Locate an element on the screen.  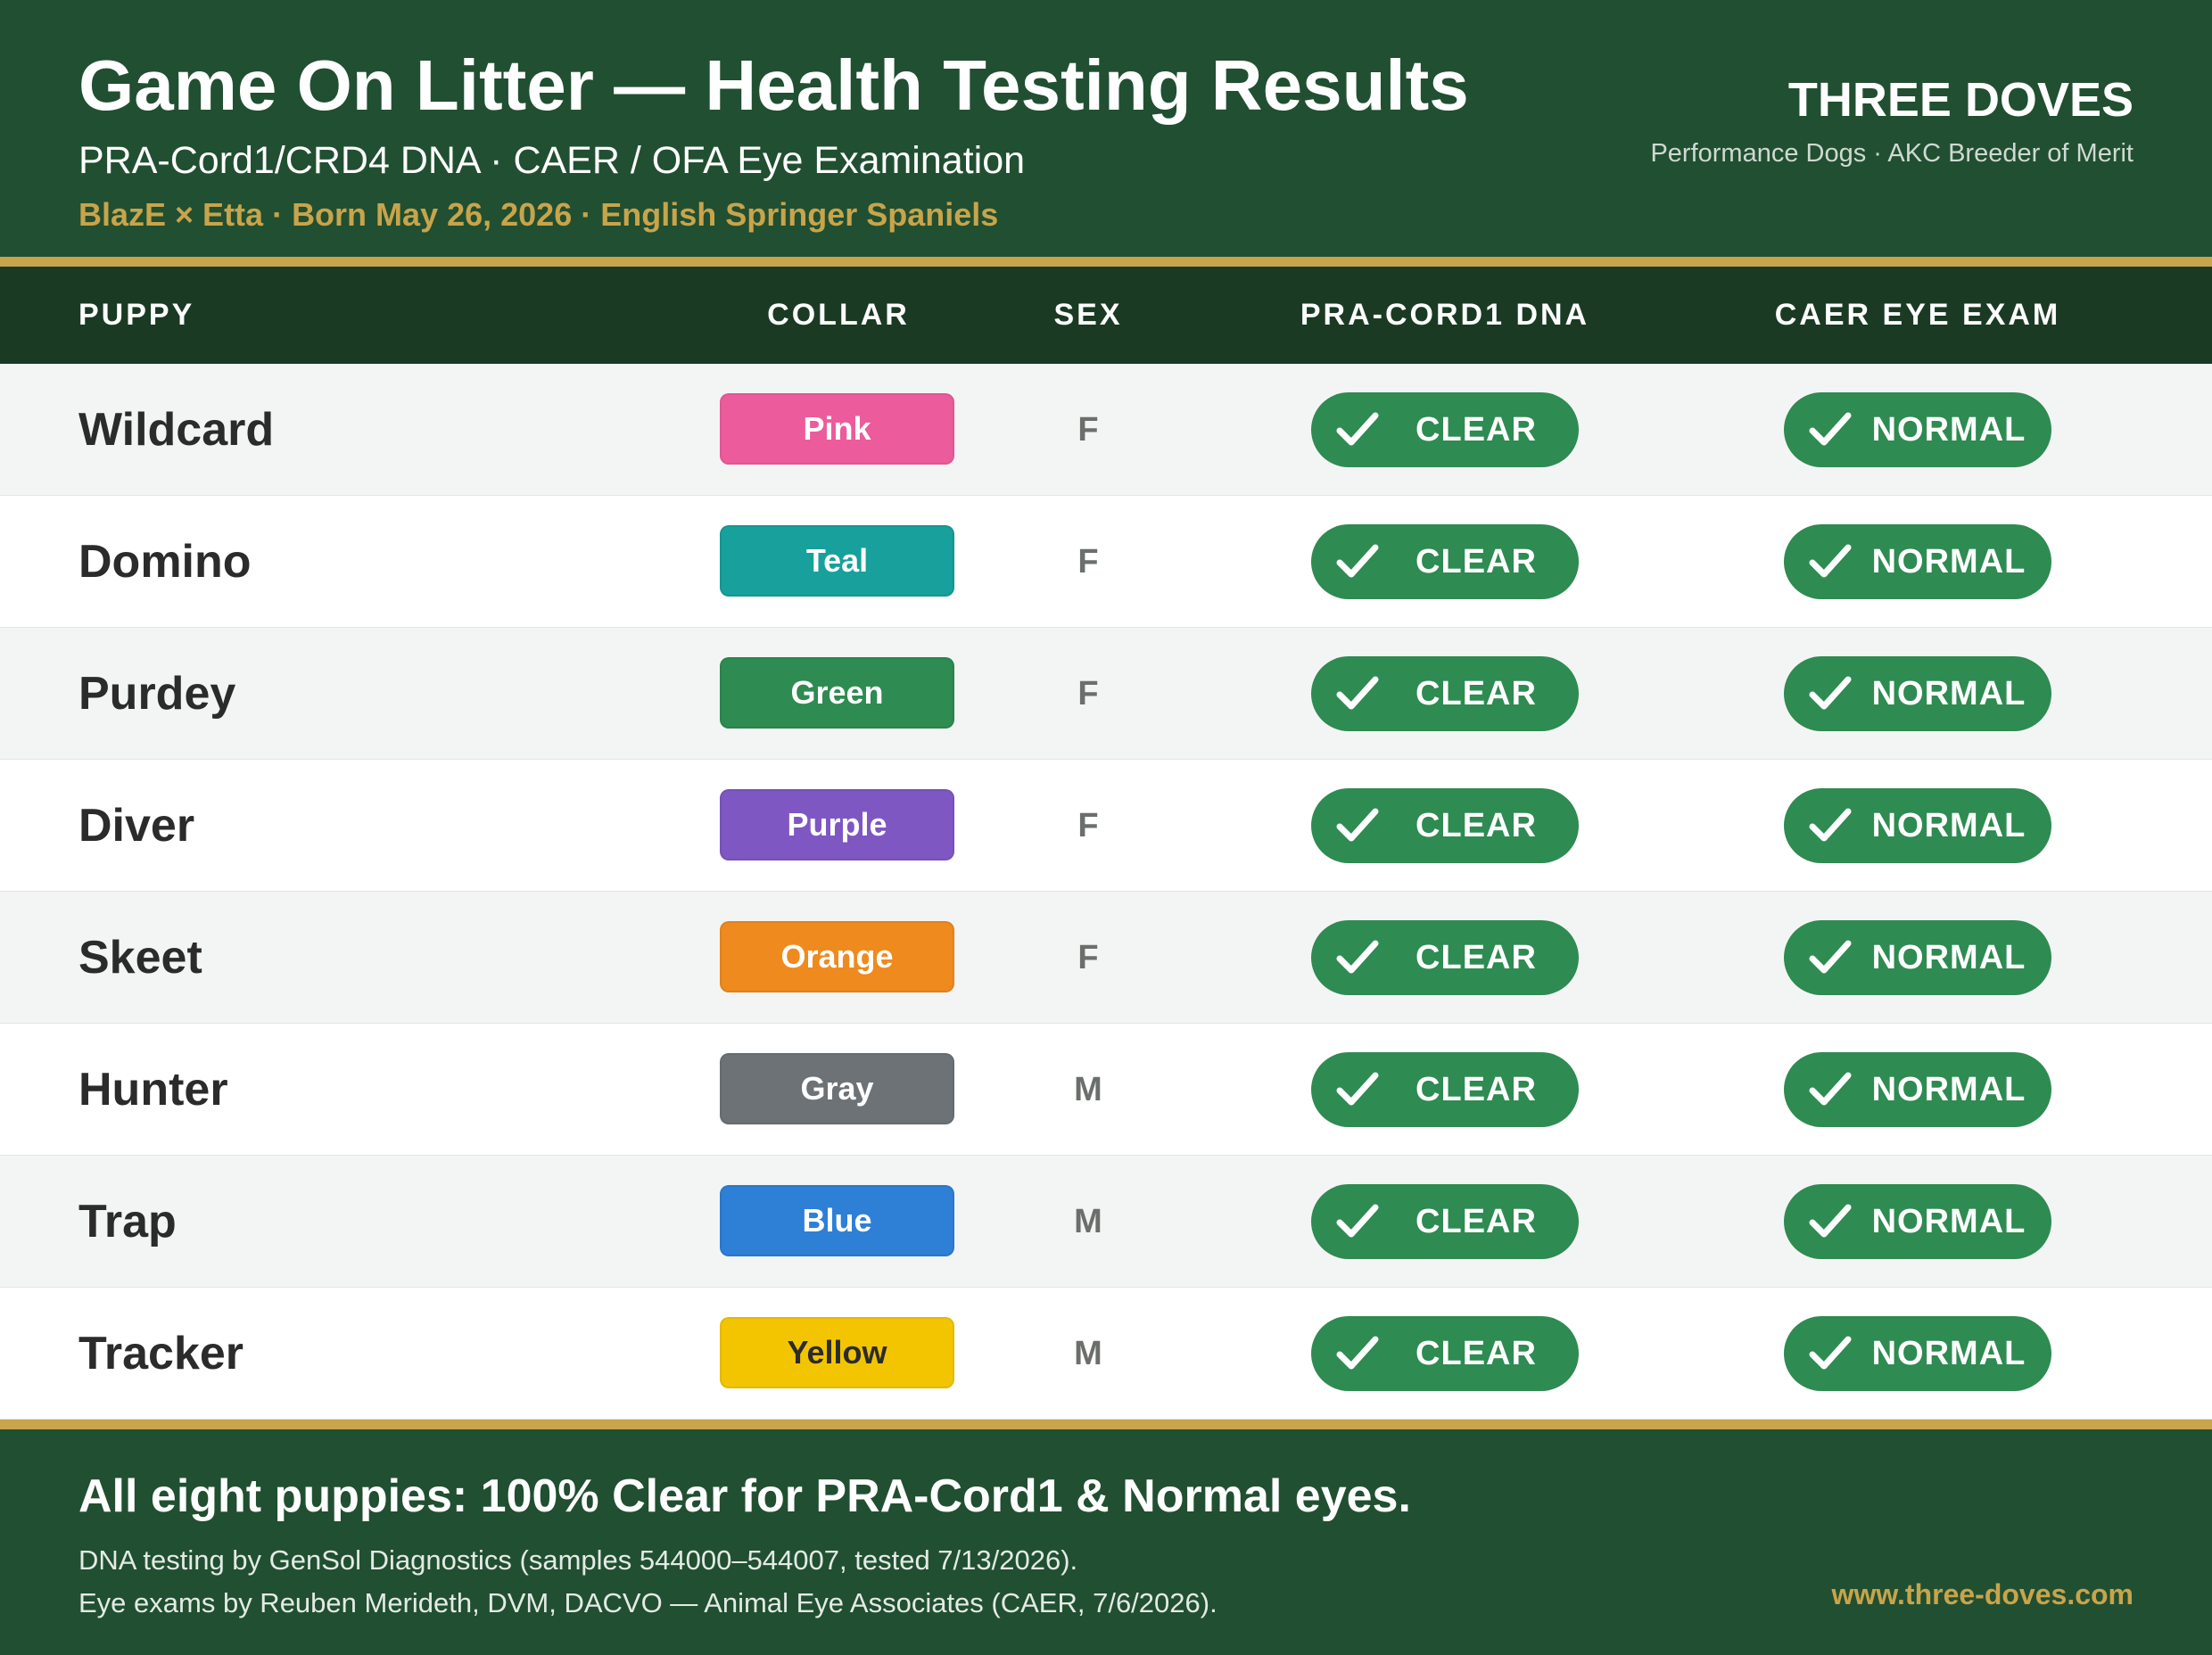
brand-name: THREE DOVES is located at coordinates (1961, 100).